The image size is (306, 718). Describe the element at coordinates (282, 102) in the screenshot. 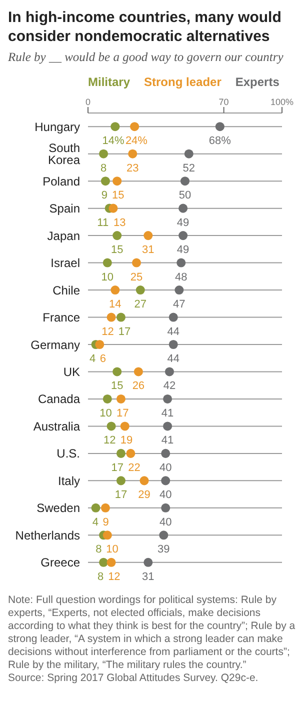

I see `x-tick-label: 100%` at that location.